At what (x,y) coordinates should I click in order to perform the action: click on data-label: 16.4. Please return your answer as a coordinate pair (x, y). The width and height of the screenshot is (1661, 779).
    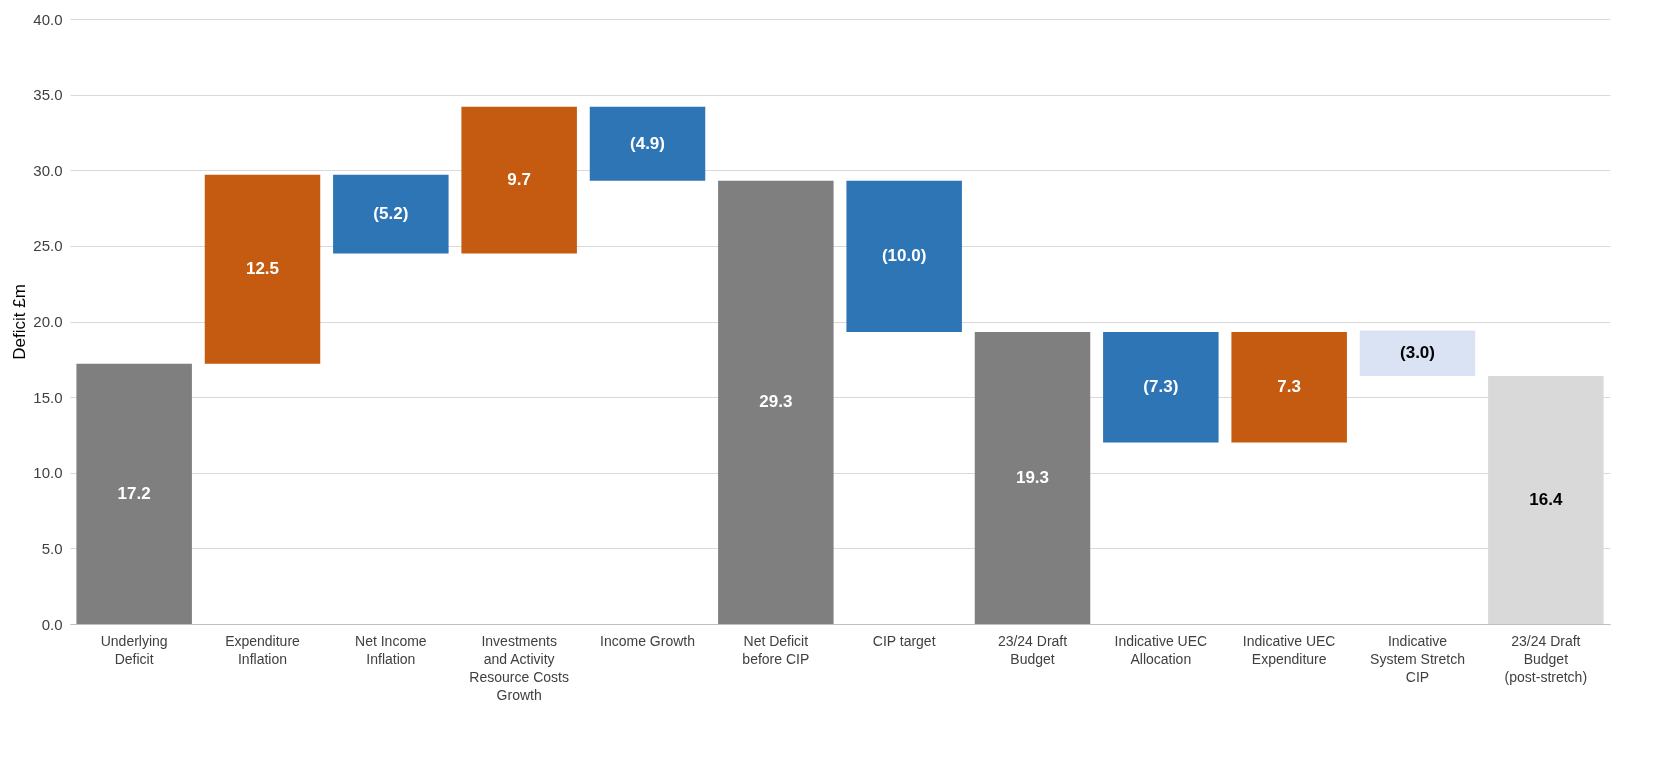
    Looking at the image, I should click on (1546, 499).